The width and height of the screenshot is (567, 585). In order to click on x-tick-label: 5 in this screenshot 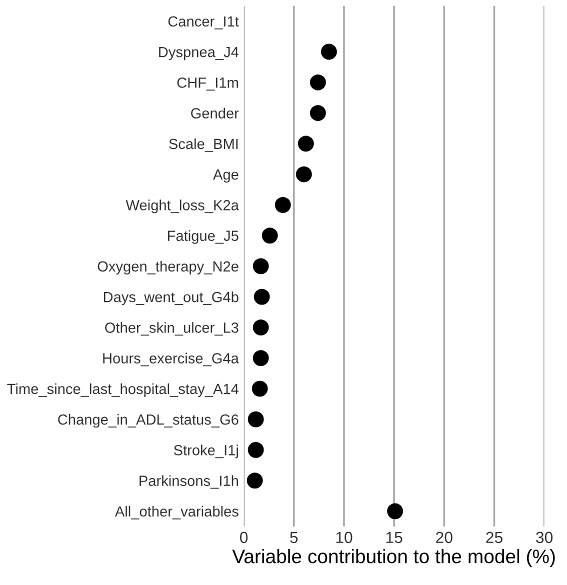, I will do `click(294, 538)`.